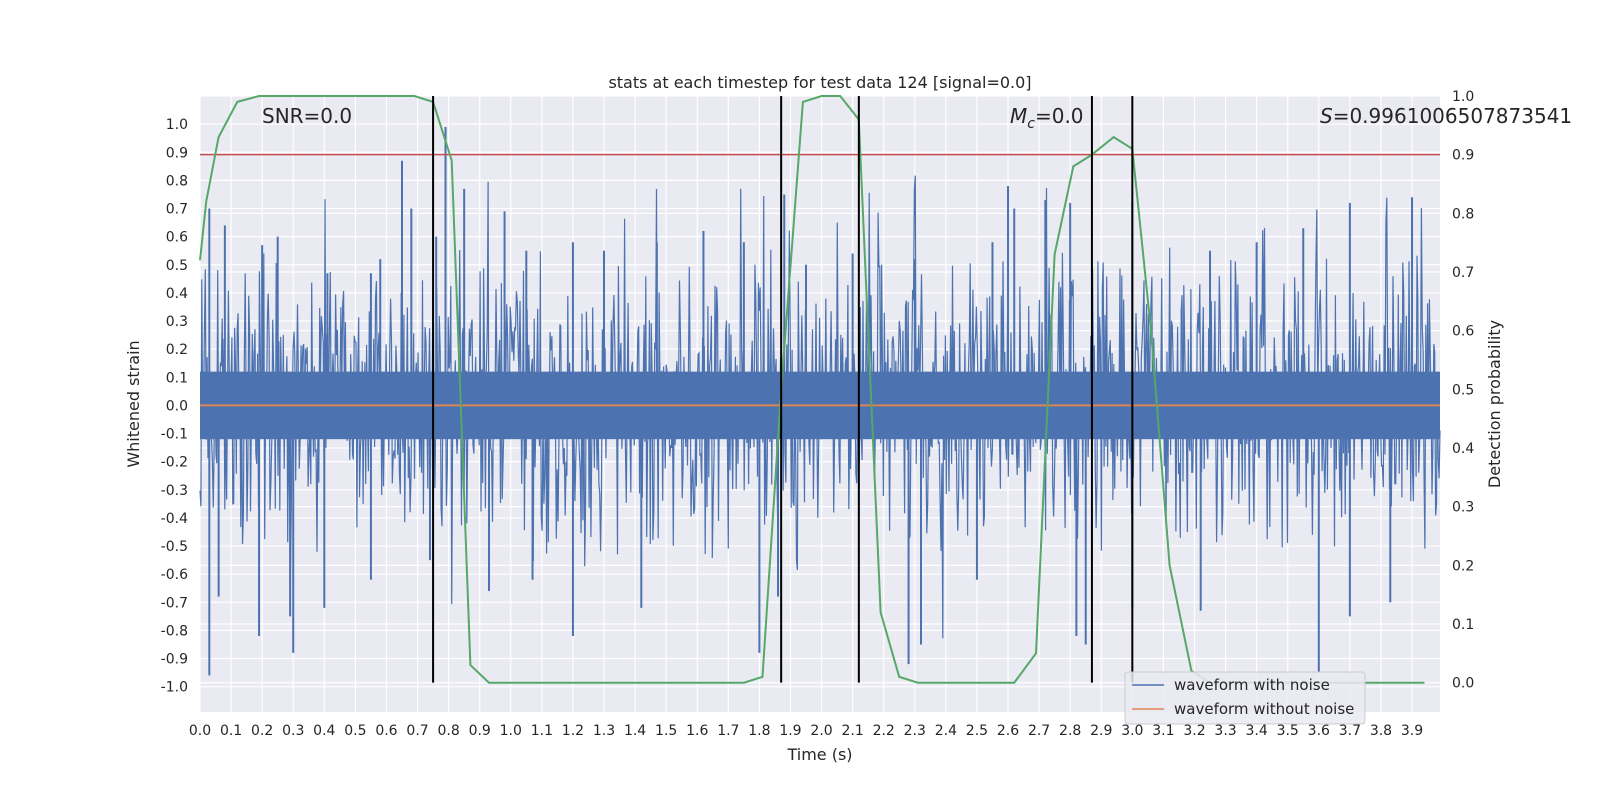 The width and height of the screenshot is (1600, 800). Describe the element at coordinates (542, 731) in the screenshot. I see `x-tick-label: 1.1` at that location.